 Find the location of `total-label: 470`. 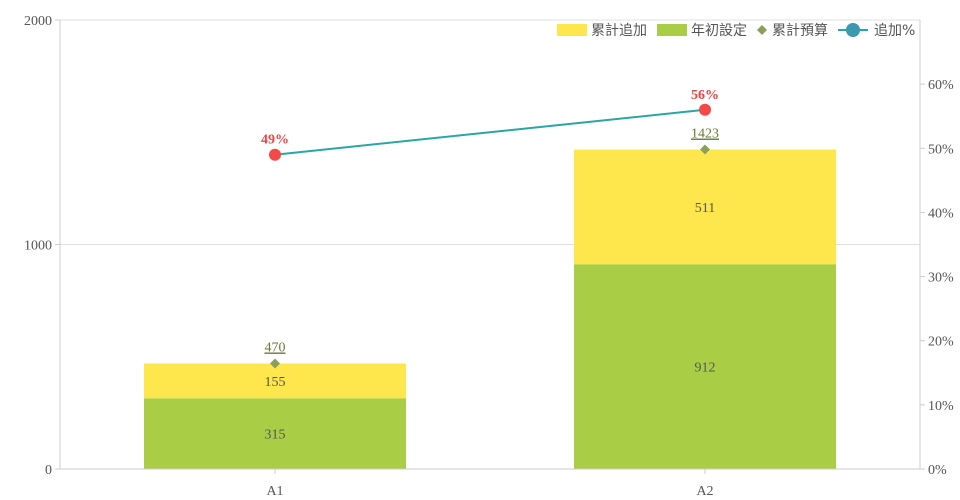

total-label: 470 is located at coordinates (275, 347).